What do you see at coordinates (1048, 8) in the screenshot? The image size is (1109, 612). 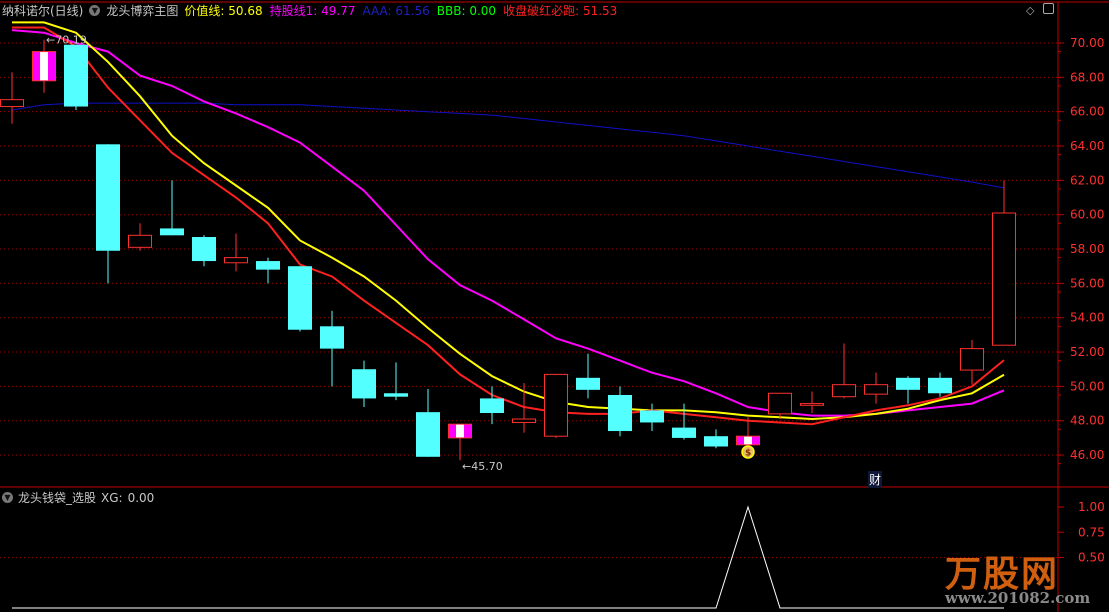 I see `panel-toggle-icon` at bounding box center [1048, 8].